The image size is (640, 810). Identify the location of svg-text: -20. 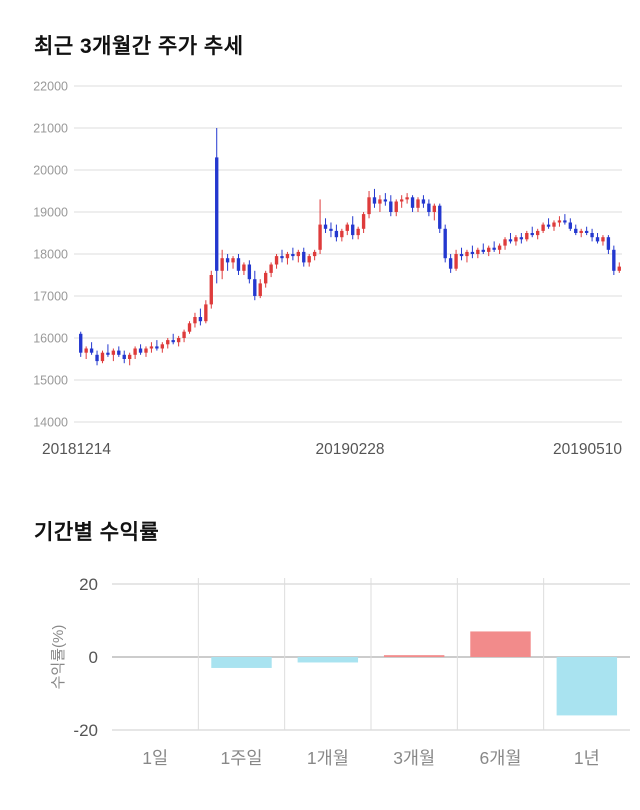
(85, 730).